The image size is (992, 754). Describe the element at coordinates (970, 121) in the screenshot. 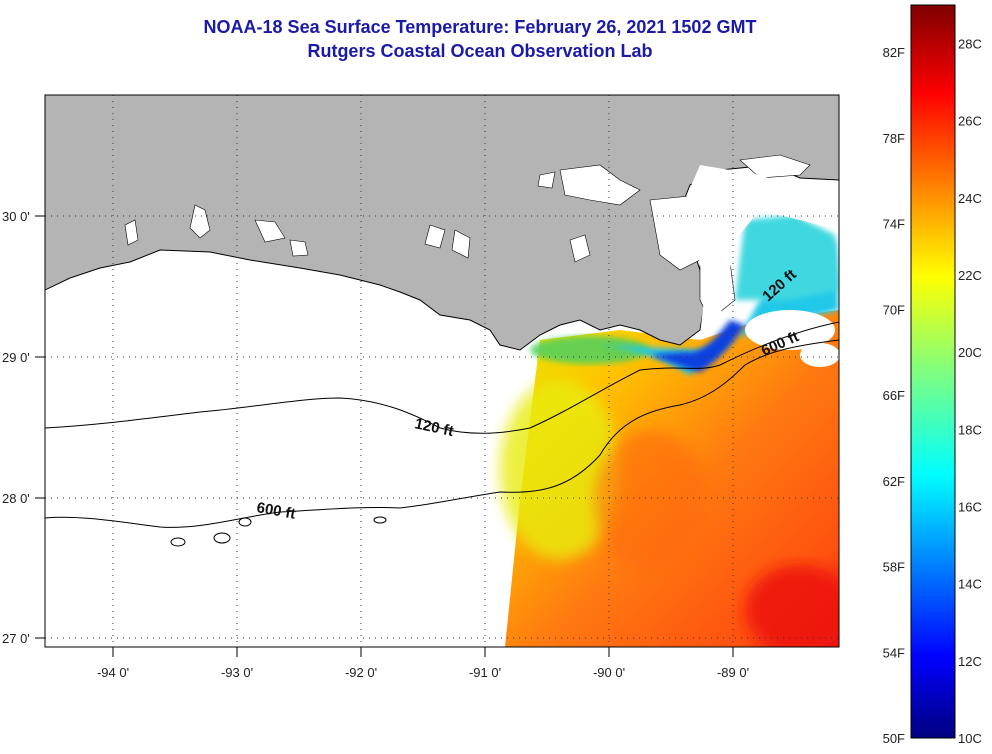

I see `colorbar-celsius-label: 26C` at that location.